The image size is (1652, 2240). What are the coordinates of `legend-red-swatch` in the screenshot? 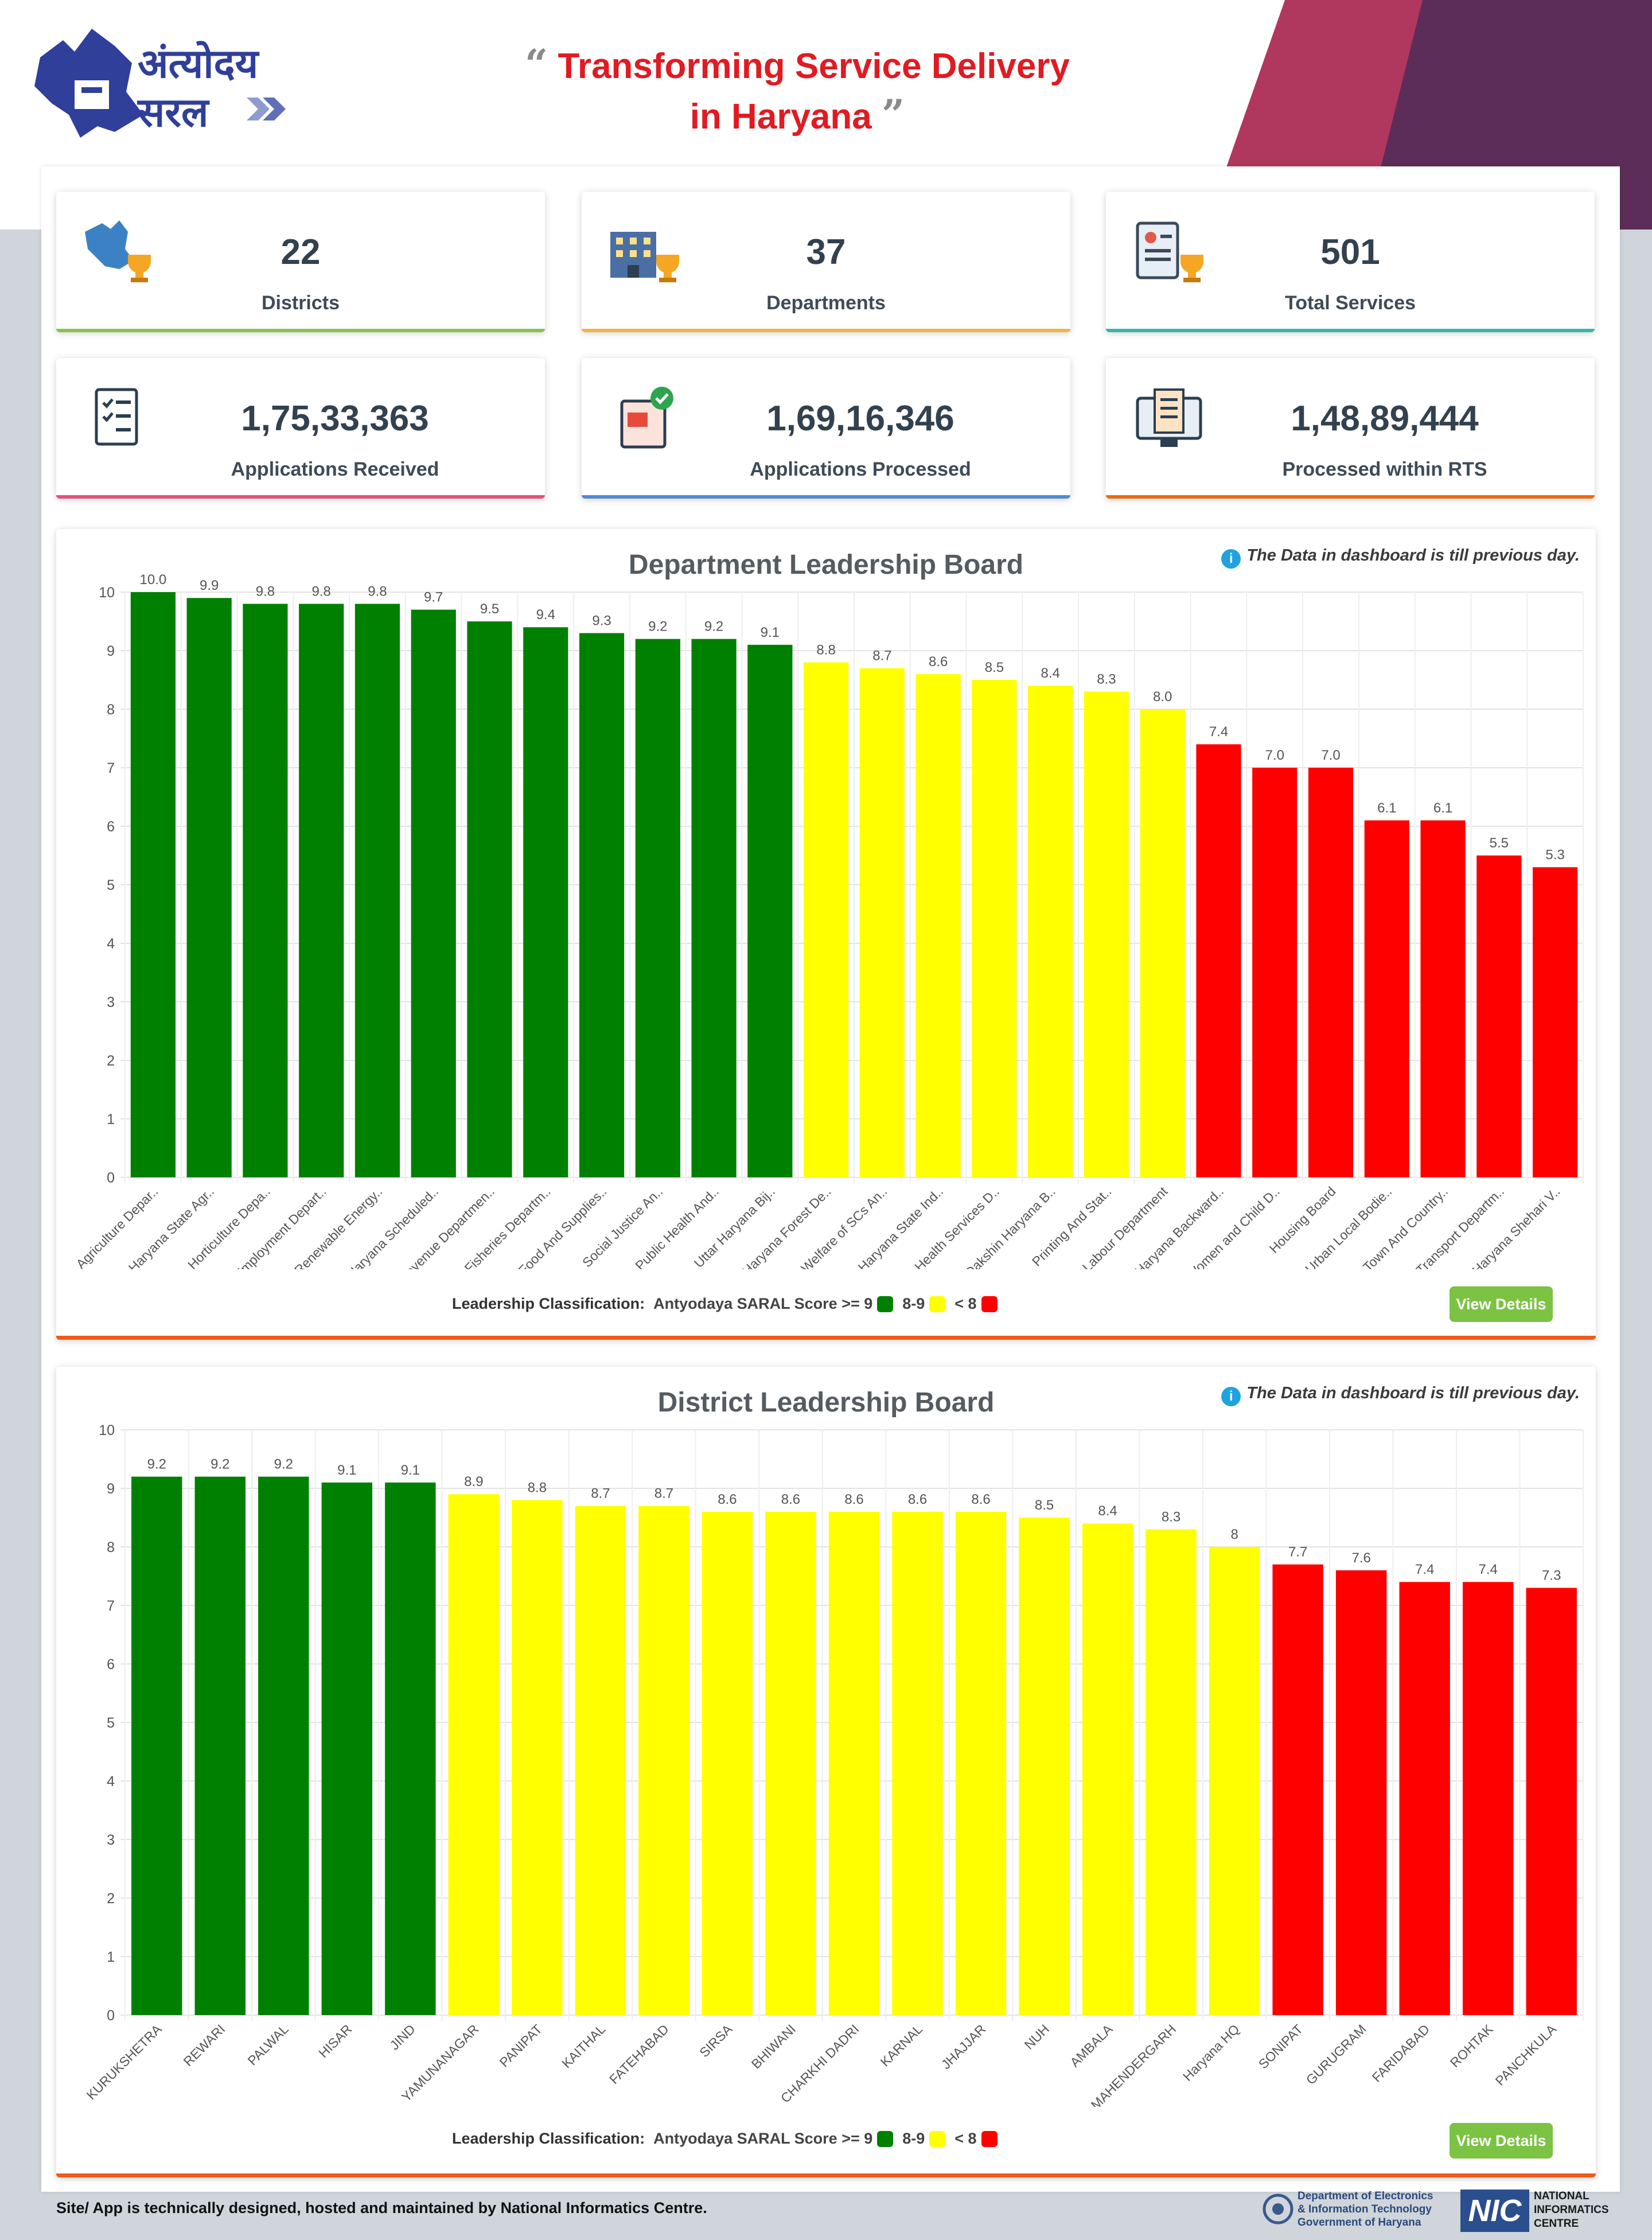 It's located at (989, 2139).